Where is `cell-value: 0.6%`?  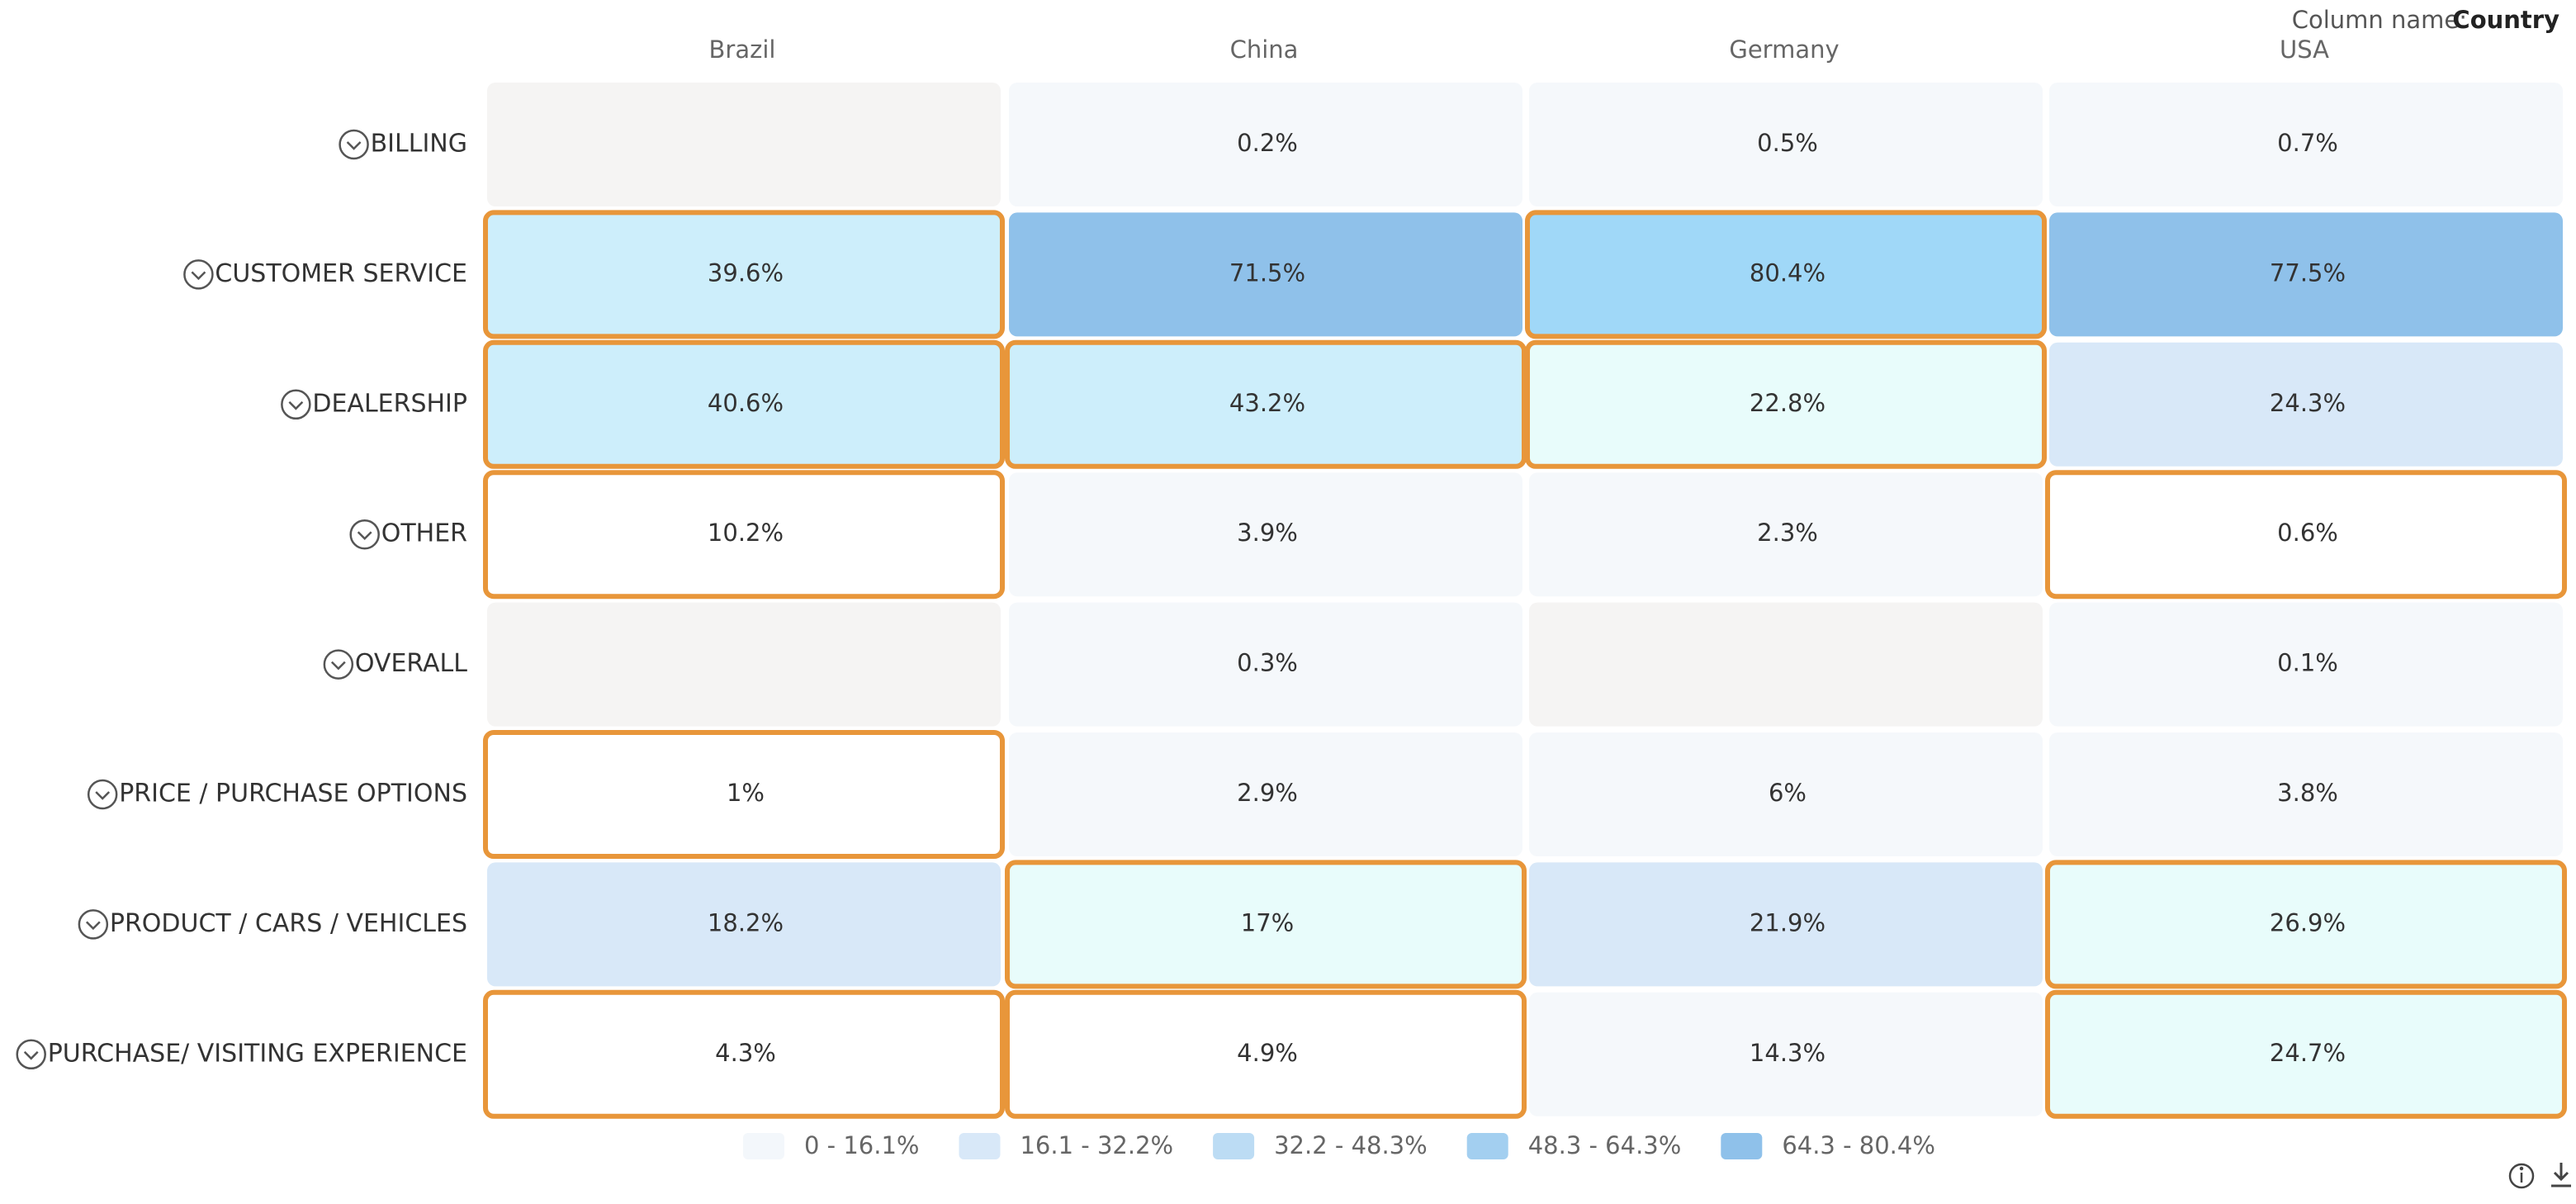 cell-value: 0.6% is located at coordinates (2307, 533).